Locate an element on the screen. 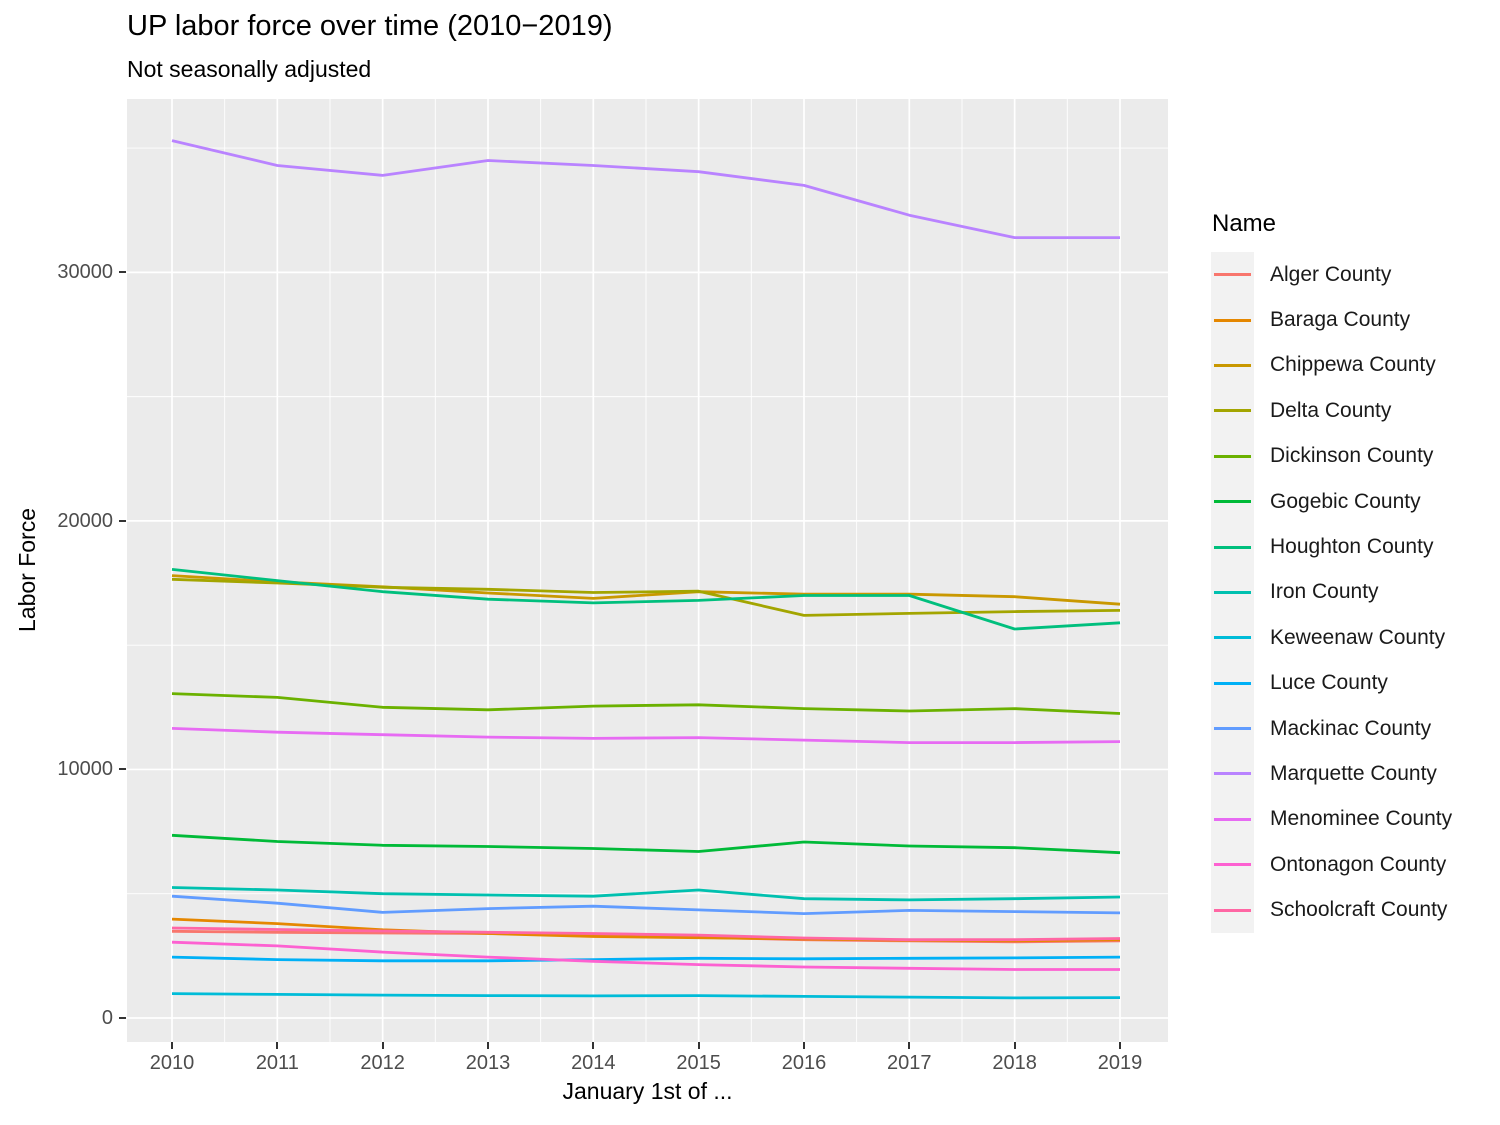 The height and width of the screenshot is (1125, 1500). line-mackinac-county is located at coordinates (646, 904).